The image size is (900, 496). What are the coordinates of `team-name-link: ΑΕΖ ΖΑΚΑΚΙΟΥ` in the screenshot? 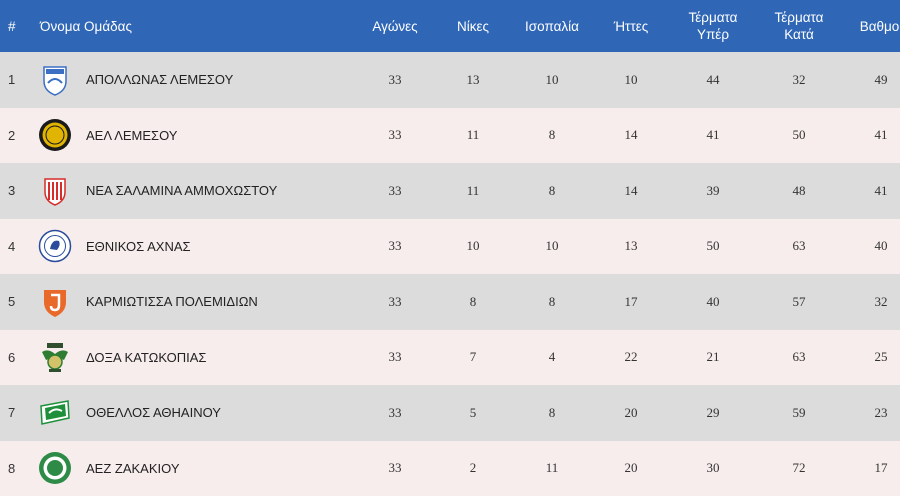 It's located at (133, 468).